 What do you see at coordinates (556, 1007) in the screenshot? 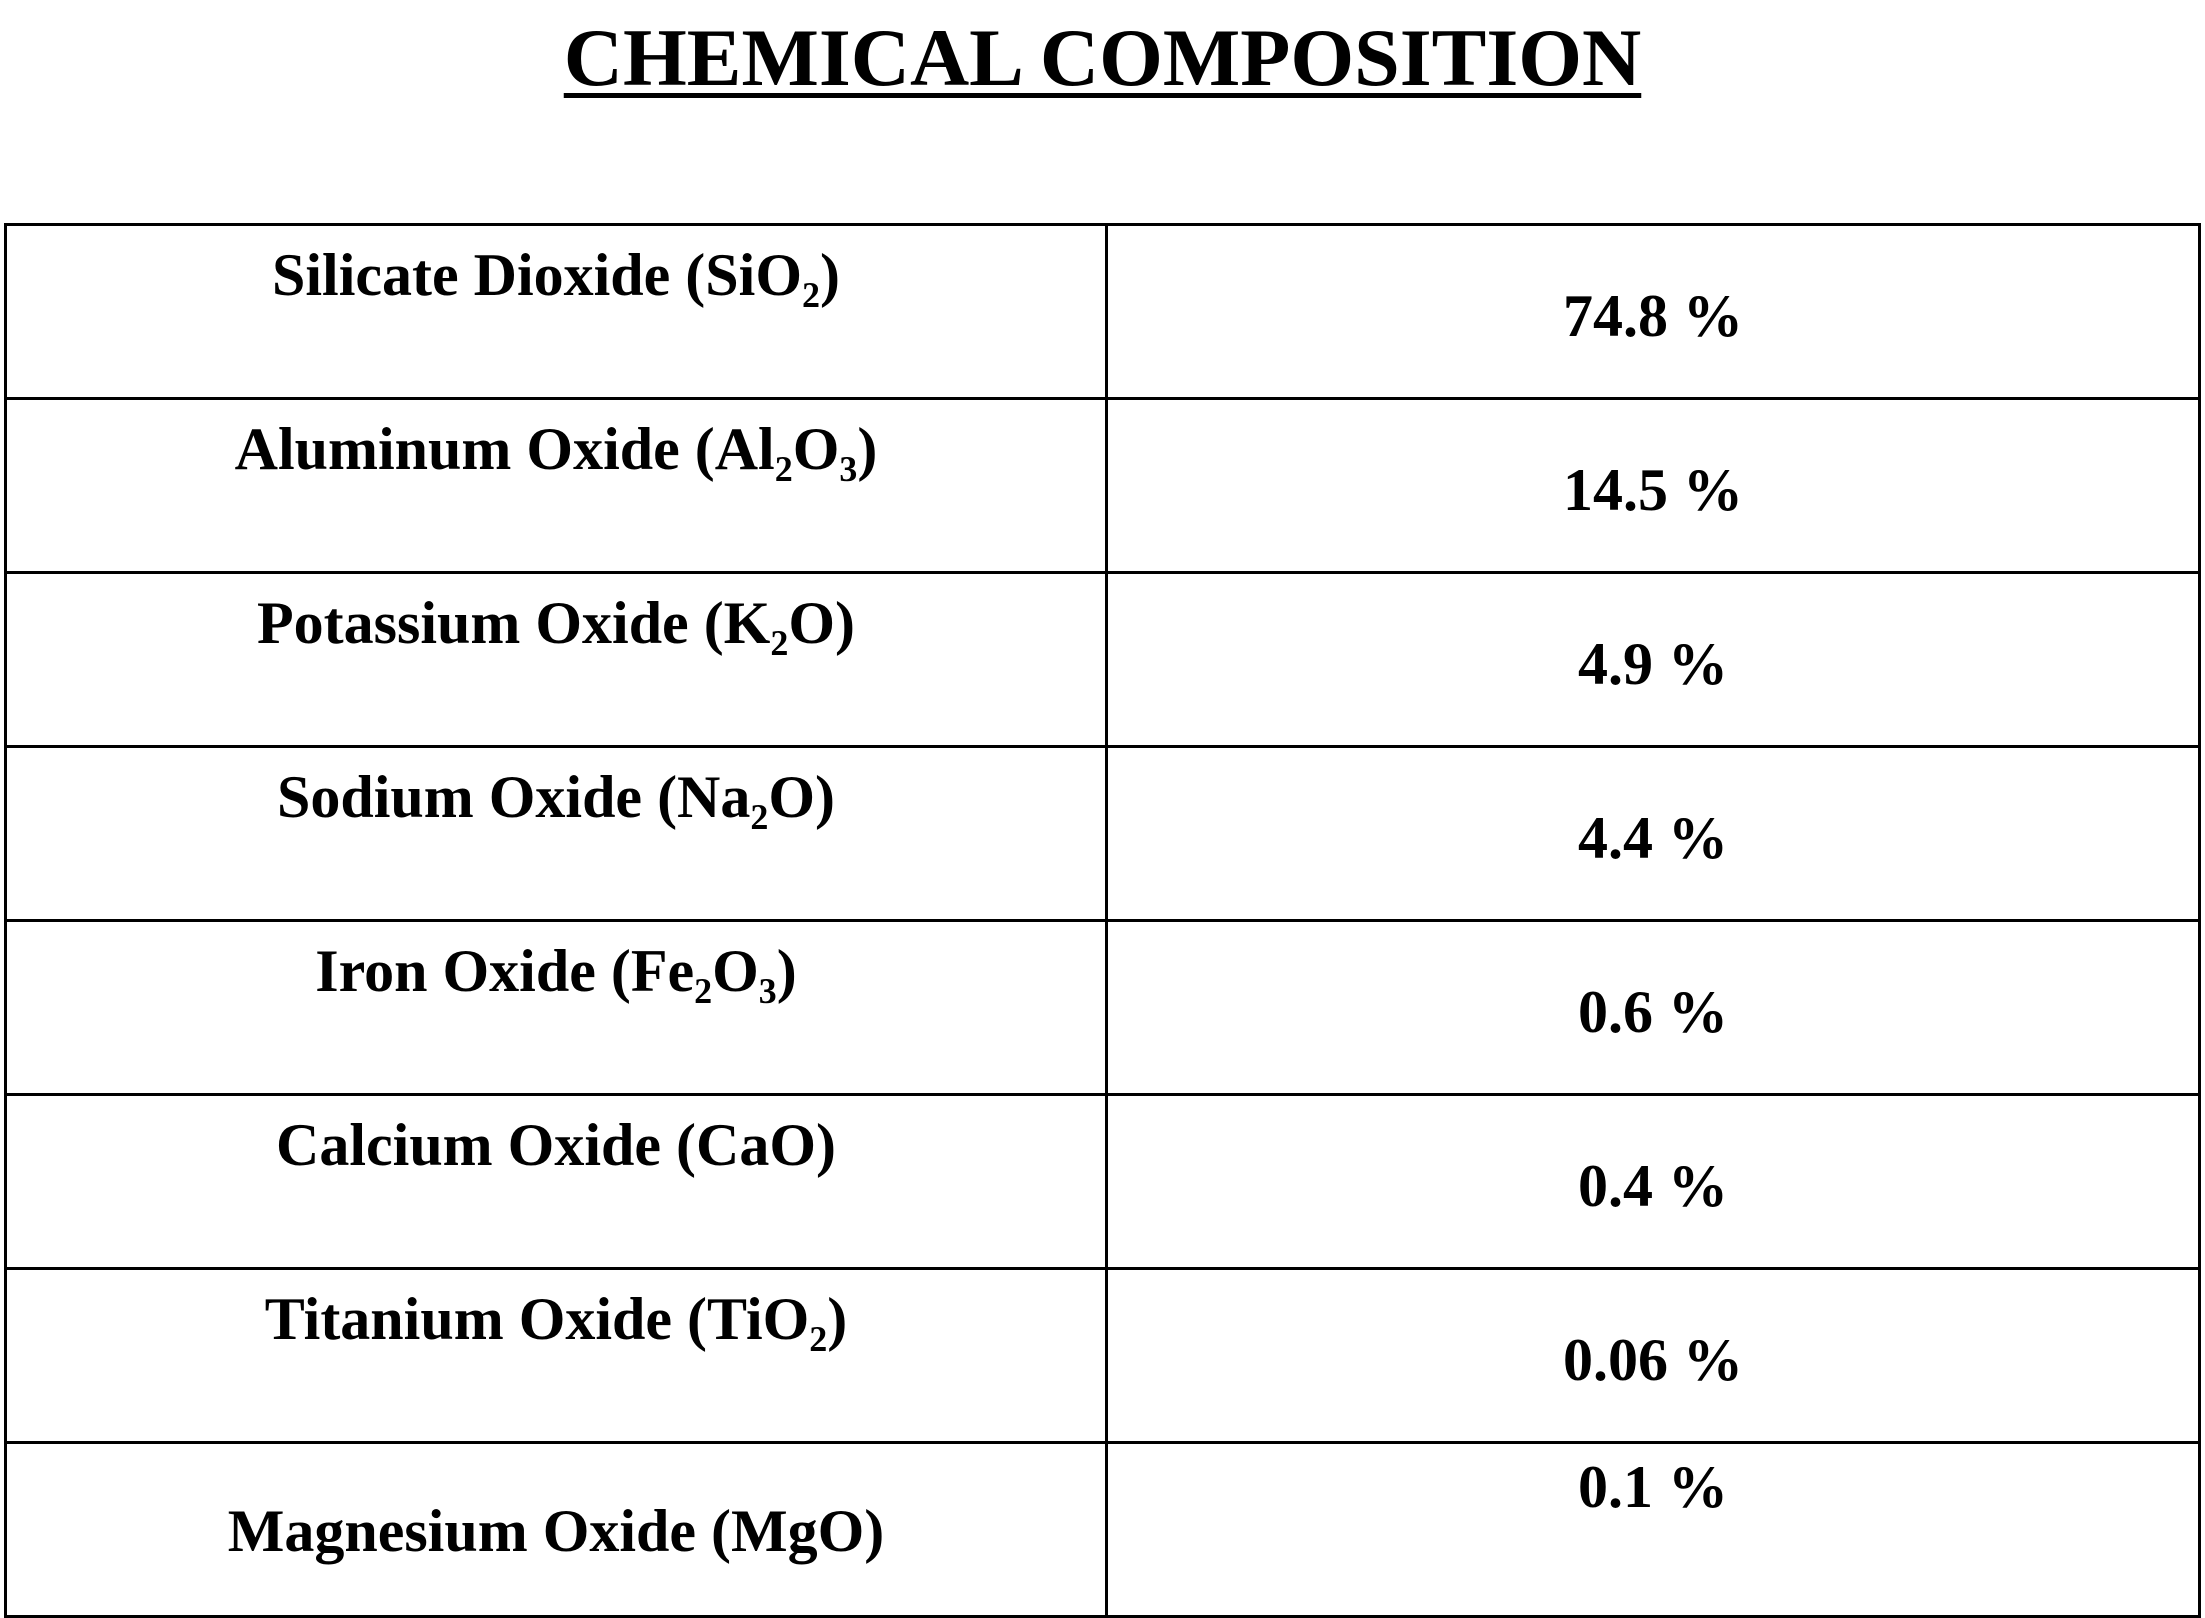
I see `table-cell: Iron Oxide (Fe₂O₃)` at bounding box center [556, 1007].